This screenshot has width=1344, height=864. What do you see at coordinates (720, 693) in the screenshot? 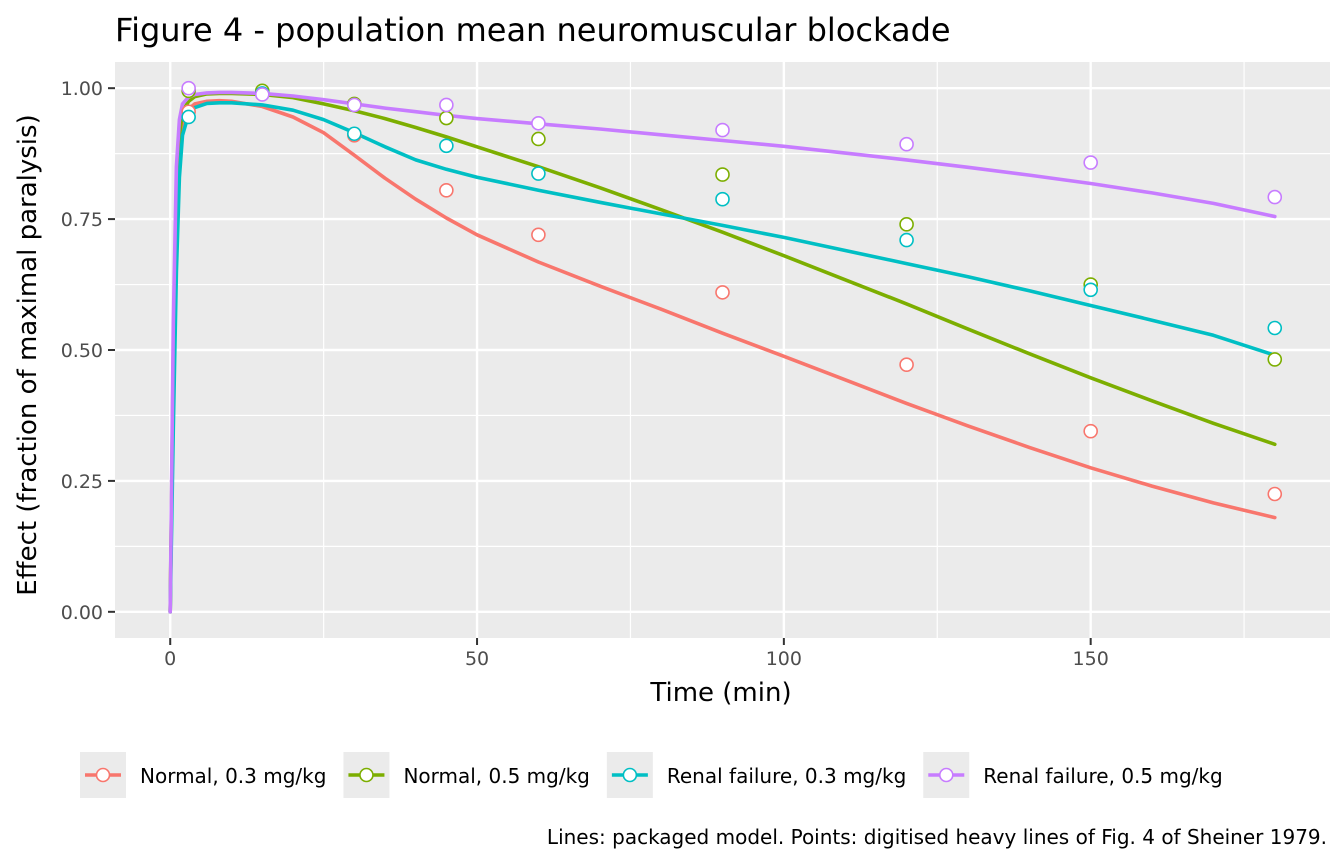
I see `x-axis-title: Time (min)` at bounding box center [720, 693].